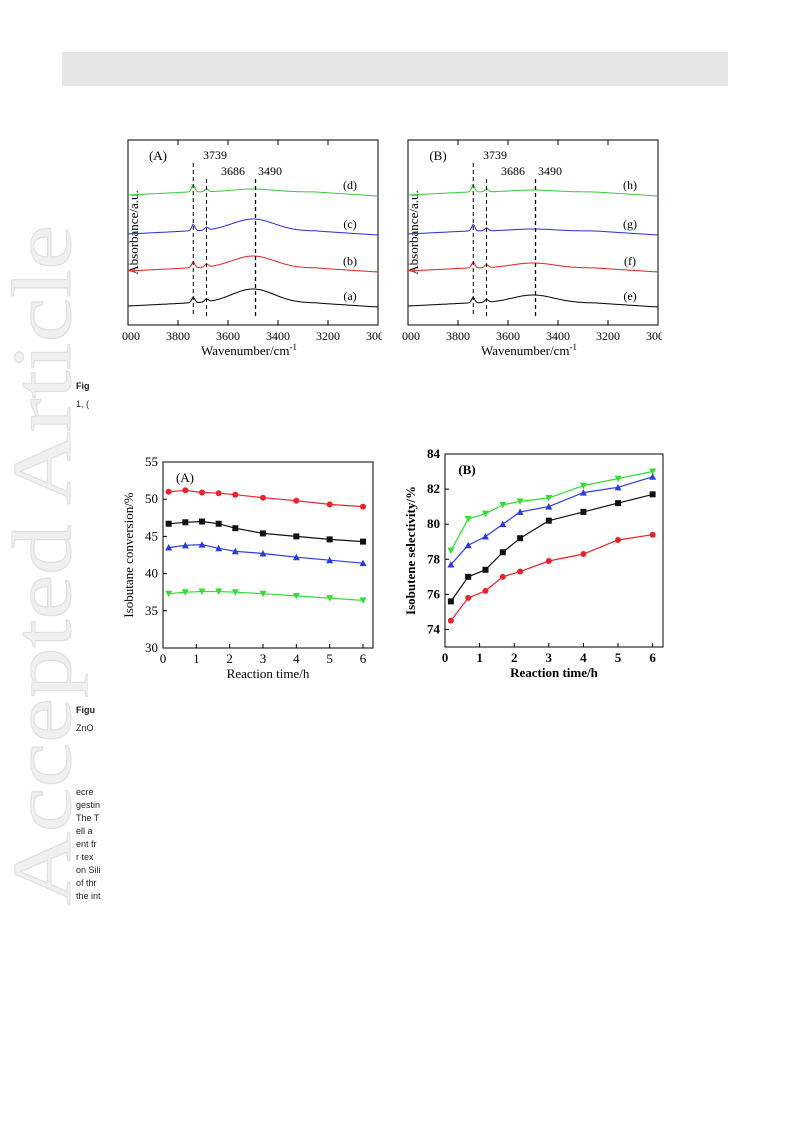 The height and width of the screenshot is (1121, 793). I want to click on y-tick-label: 30, so click(151, 647).